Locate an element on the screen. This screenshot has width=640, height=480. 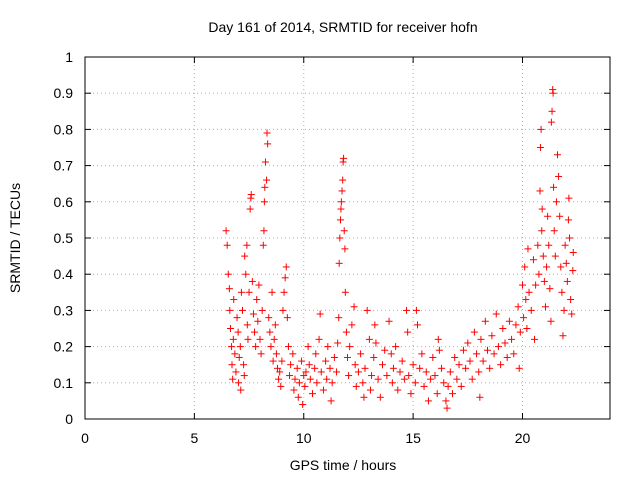
x-tick-label: 20 is located at coordinates (523, 438).